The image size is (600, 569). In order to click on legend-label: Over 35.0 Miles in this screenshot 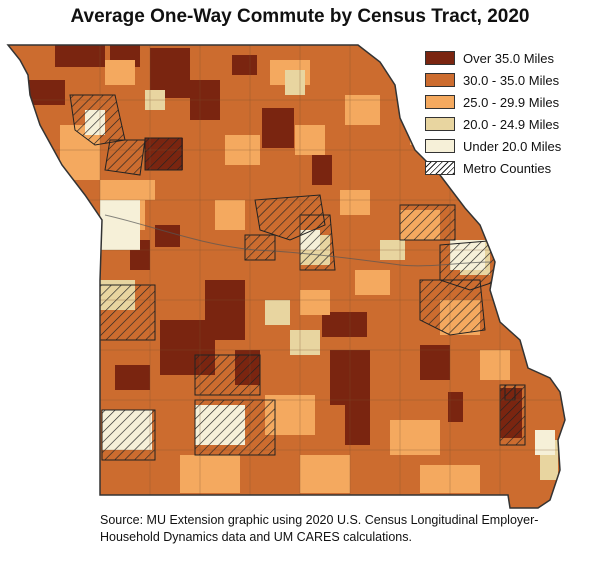, I will do `click(509, 58)`.